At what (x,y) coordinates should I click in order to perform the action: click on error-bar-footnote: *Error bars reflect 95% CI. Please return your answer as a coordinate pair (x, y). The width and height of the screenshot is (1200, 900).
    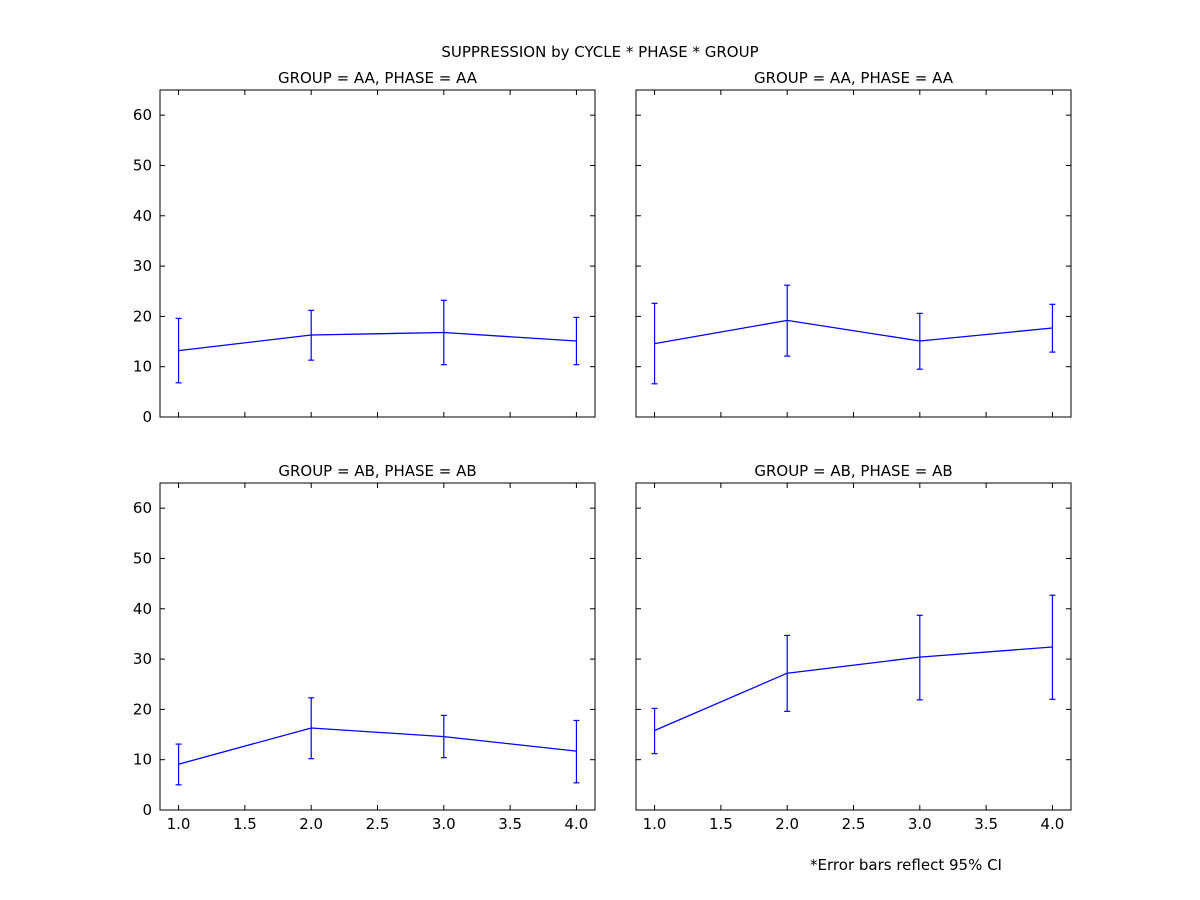
    Looking at the image, I should click on (906, 865).